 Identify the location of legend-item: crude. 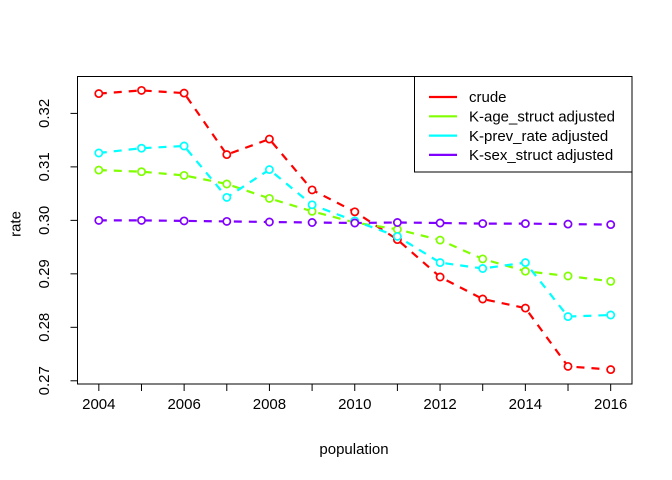
(468, 97).